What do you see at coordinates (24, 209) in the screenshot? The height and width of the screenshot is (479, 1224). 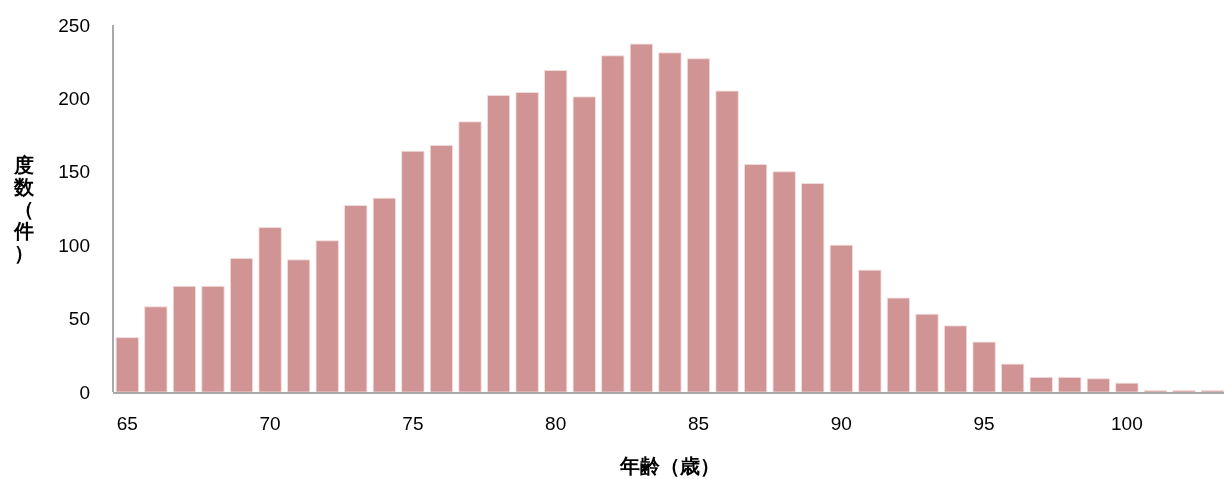 I see `y-axis-title: 度数（件）` at bounding box center [24, 209].